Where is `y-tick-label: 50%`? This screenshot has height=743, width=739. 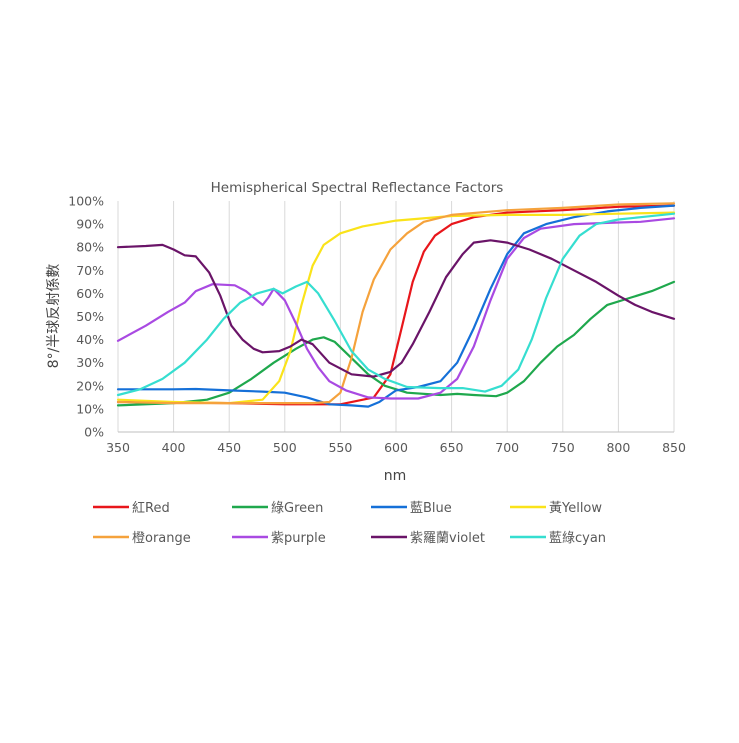
y-tick-label: 50% is located at coordinates (90, 316).